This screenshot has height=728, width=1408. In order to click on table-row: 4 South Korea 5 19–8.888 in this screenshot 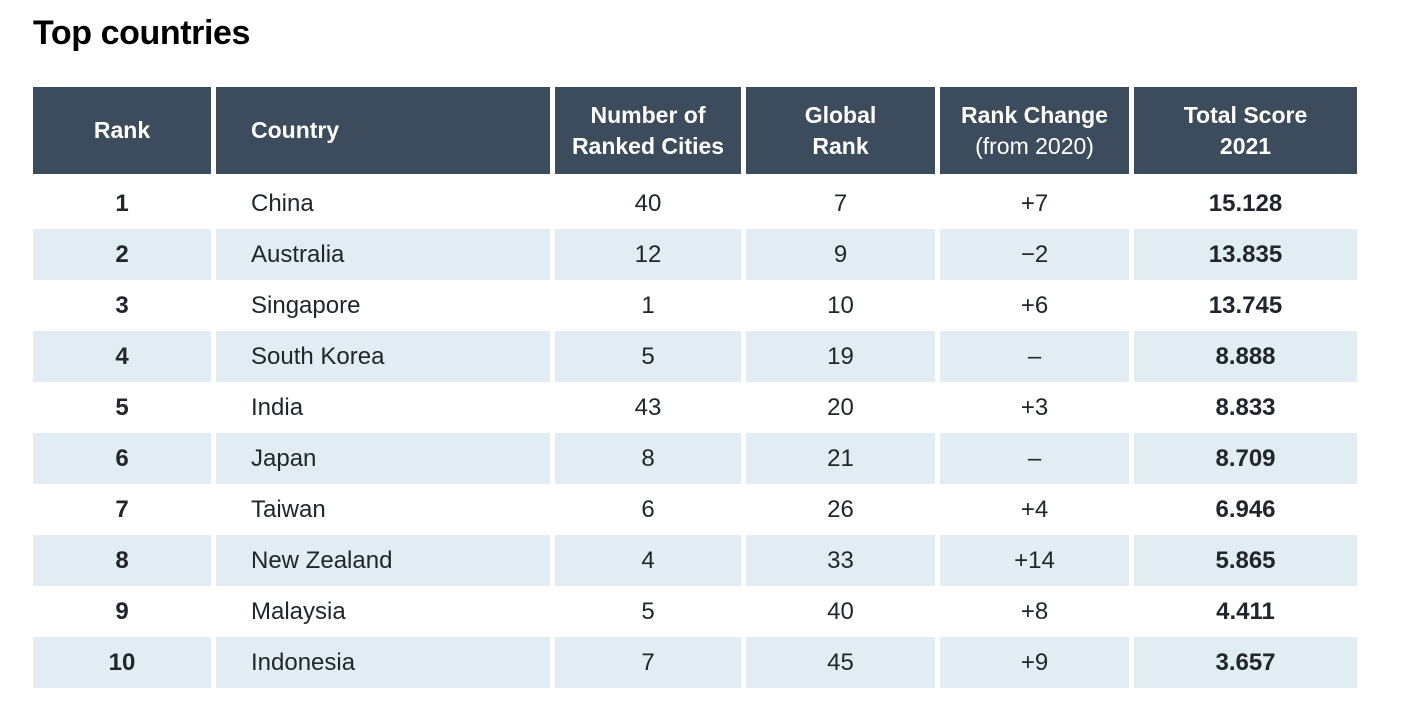, I will do `click(695, 356)`.